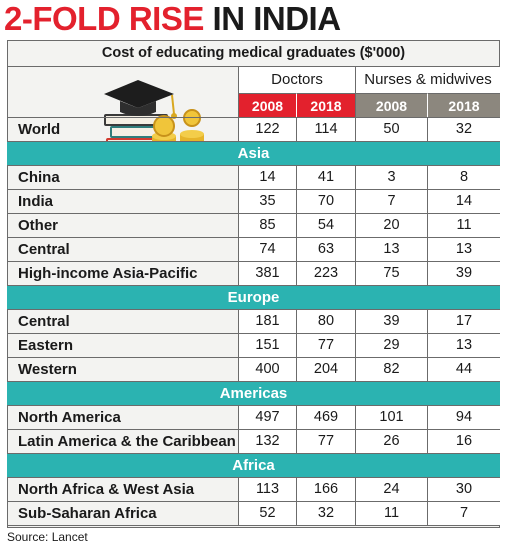 Image resolution: width=511 pixels, height=548 pixels. Describe the element at coordinates (267, 273) in the screenshot. I see `cell-doctors-2008: 381` at that location.